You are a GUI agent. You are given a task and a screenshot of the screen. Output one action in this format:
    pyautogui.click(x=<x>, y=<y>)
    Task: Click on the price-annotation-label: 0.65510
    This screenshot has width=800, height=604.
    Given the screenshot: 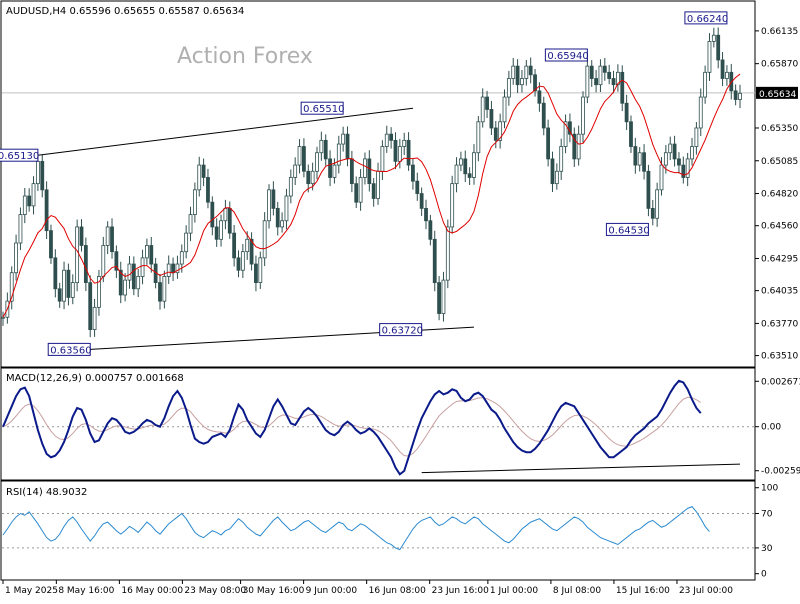 What is the action you would take?
    pyautogui.click(x=323, y=109)
    